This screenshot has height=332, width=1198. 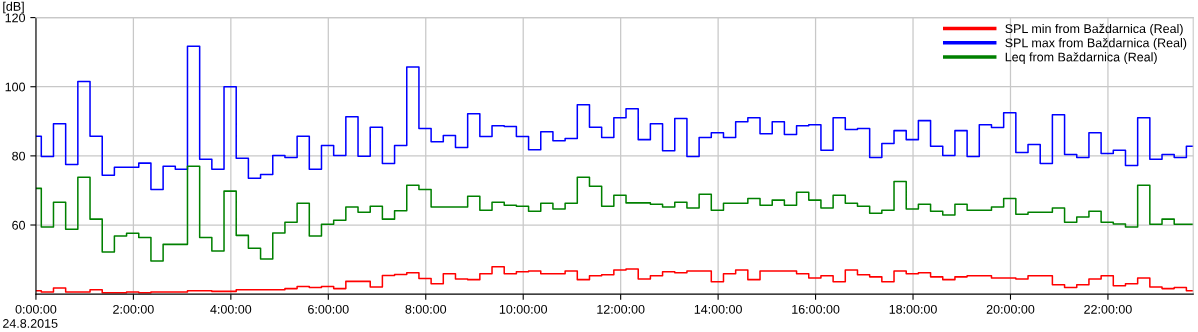 I want to click on x-tick-label: 18:00:00, so click(x=913, y=309).